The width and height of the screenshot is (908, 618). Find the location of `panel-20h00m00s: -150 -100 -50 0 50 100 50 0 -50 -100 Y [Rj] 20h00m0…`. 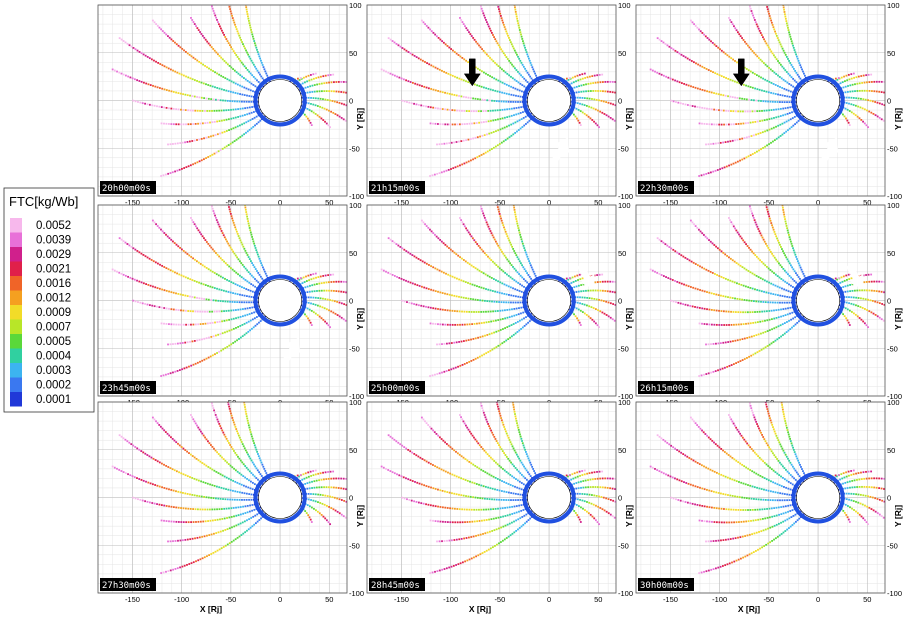

panel-20h00m00s: -150 -100 -50 0 50 100 50 0 -50 -100 Y [Rj] 20h00m0… is located at coordinates (231, 104).